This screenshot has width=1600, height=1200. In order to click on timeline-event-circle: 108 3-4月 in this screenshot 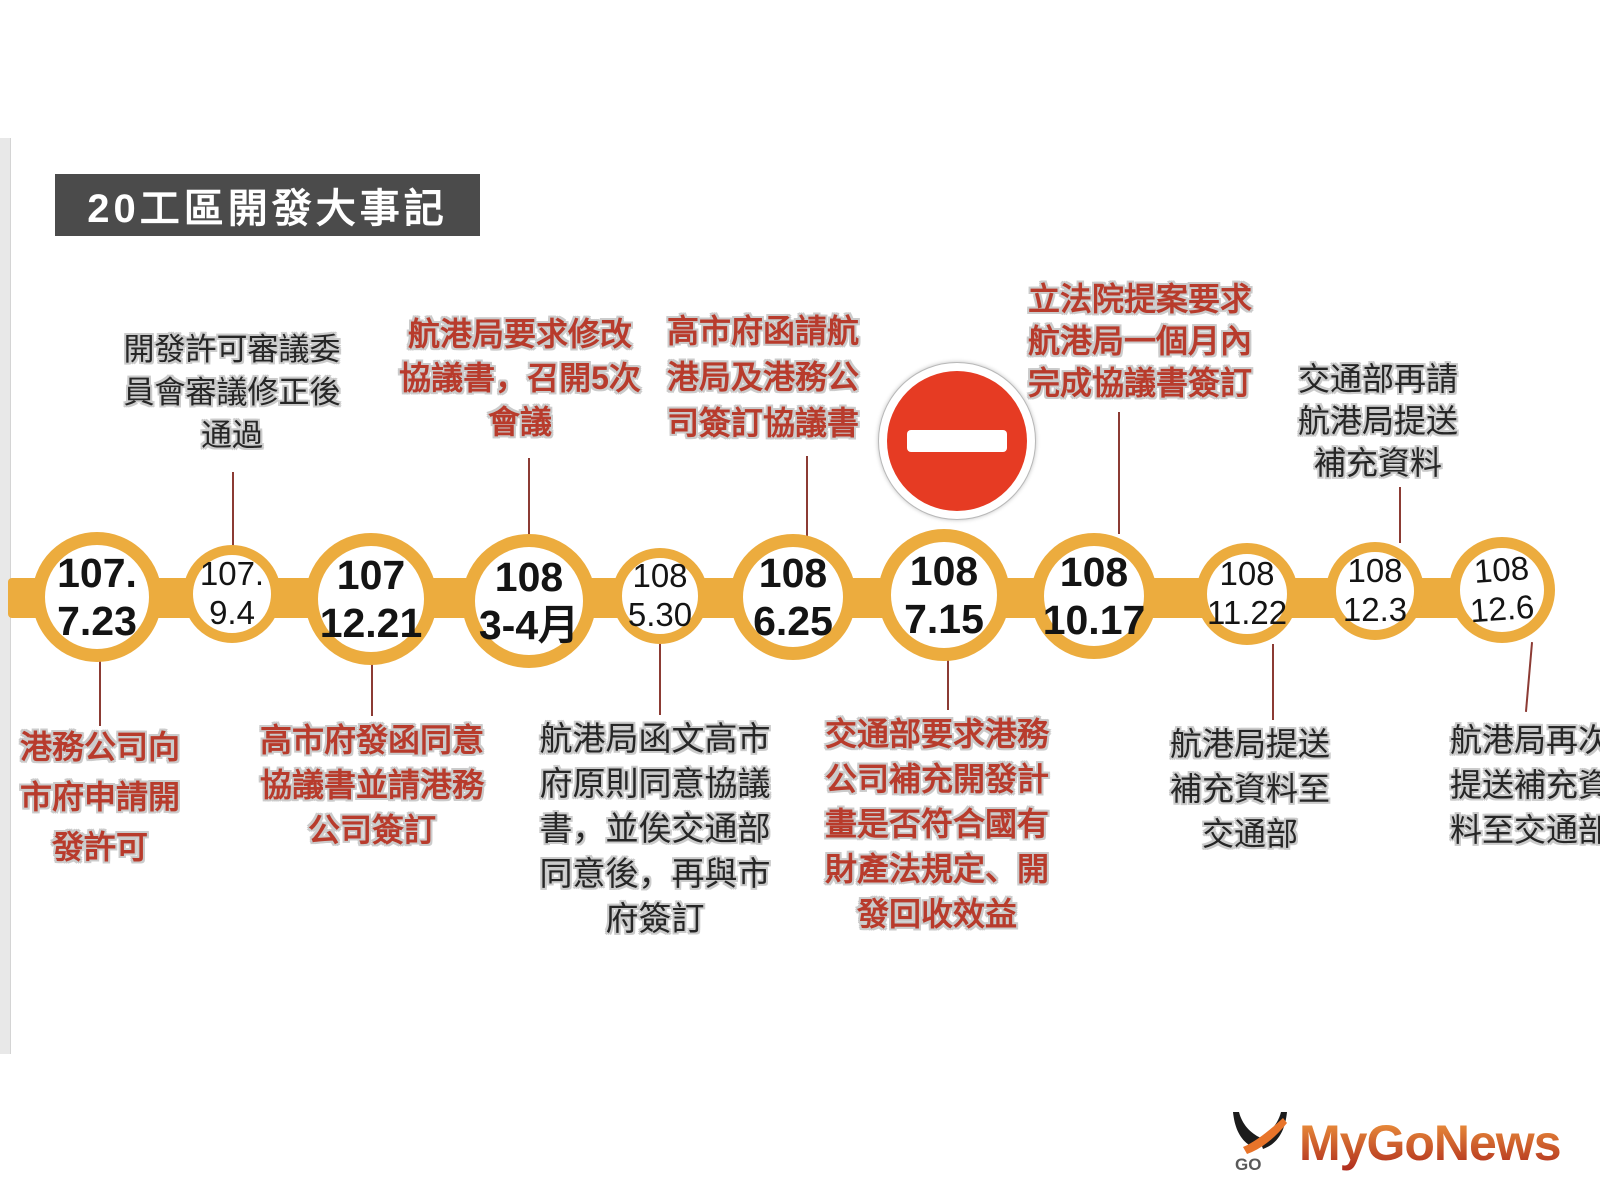, I will do `click(529, 601)`.